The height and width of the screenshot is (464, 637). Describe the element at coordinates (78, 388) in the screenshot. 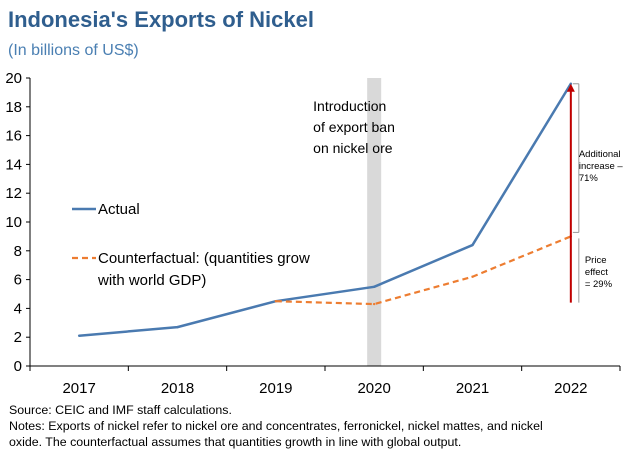

I see `x-tick-label: 2017` at that location.